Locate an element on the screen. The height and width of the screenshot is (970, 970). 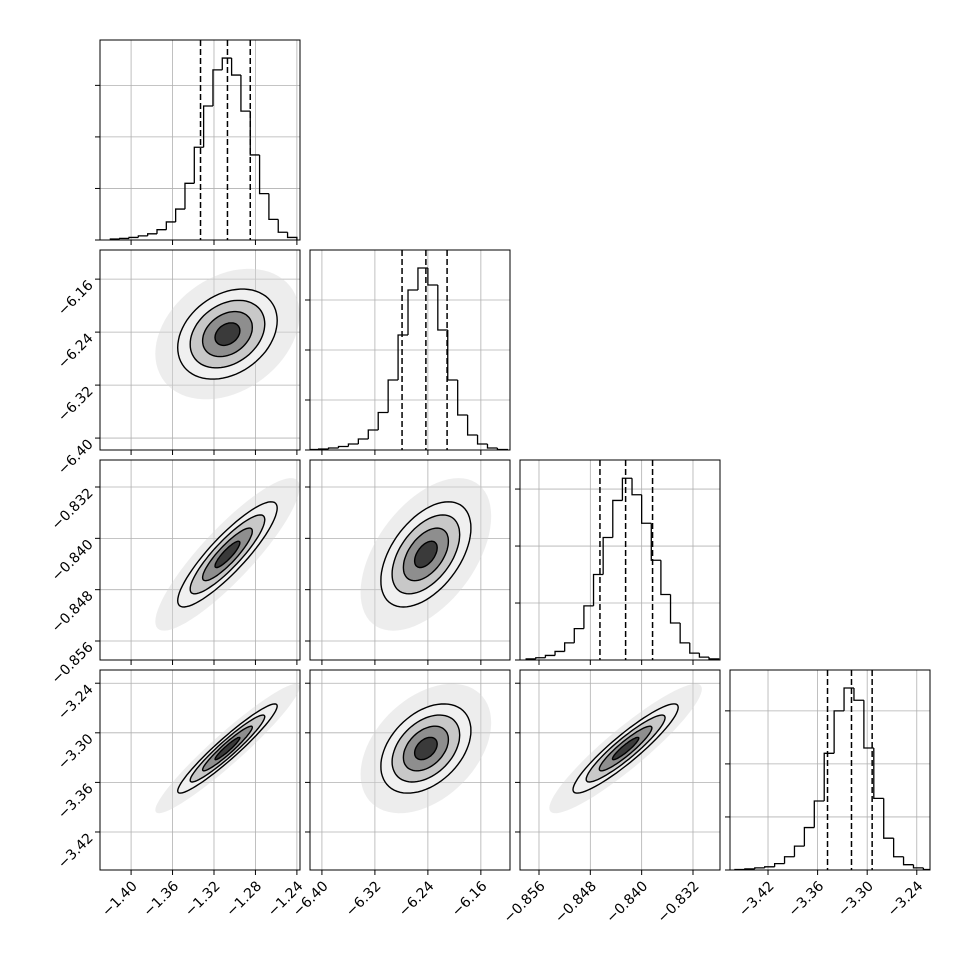
y-tick-label: −6.40 is located at coordinates (76, 457).